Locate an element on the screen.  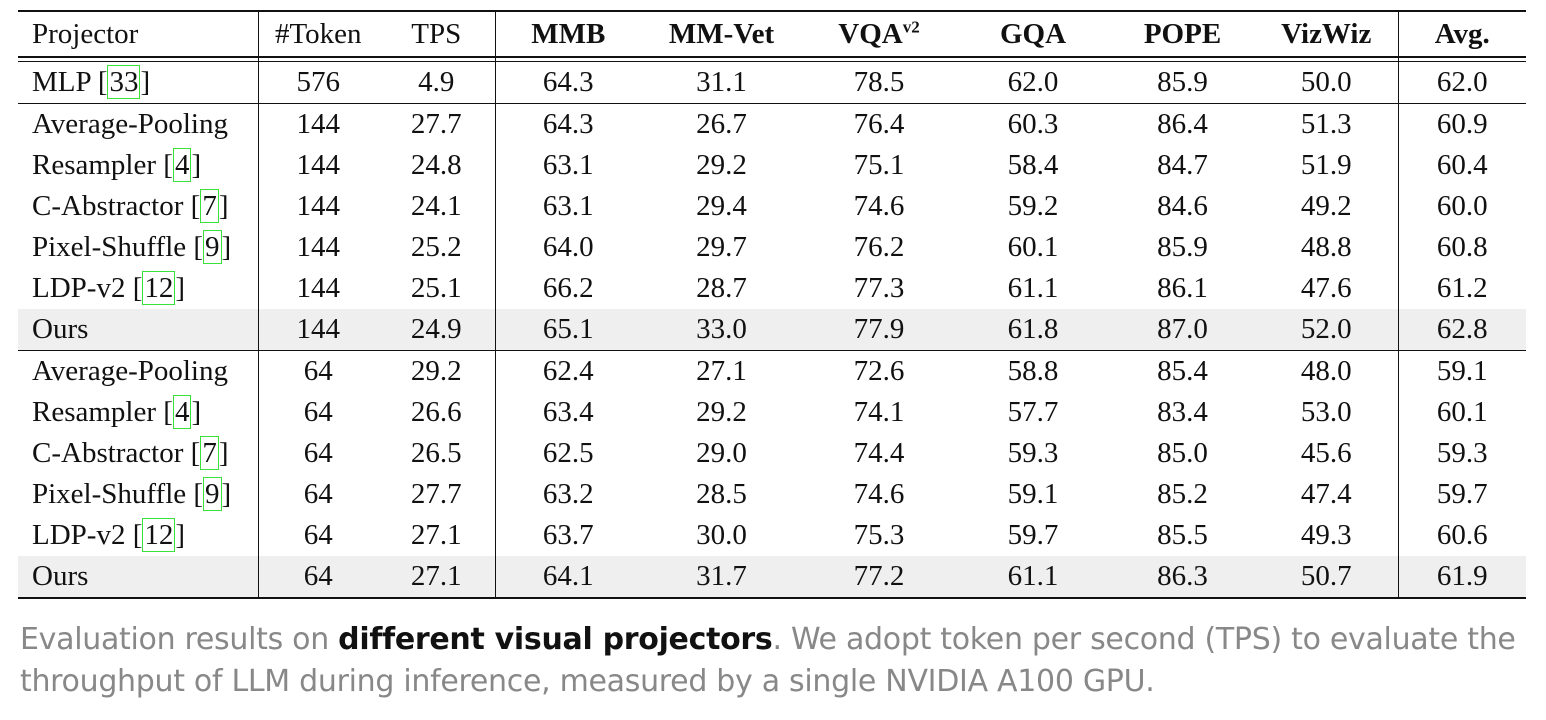
table-row: Ours 144 24.9 65.1 33.0 77.9 61.8 87.0 52.0 62.8 is located at coordinates (772, 330).